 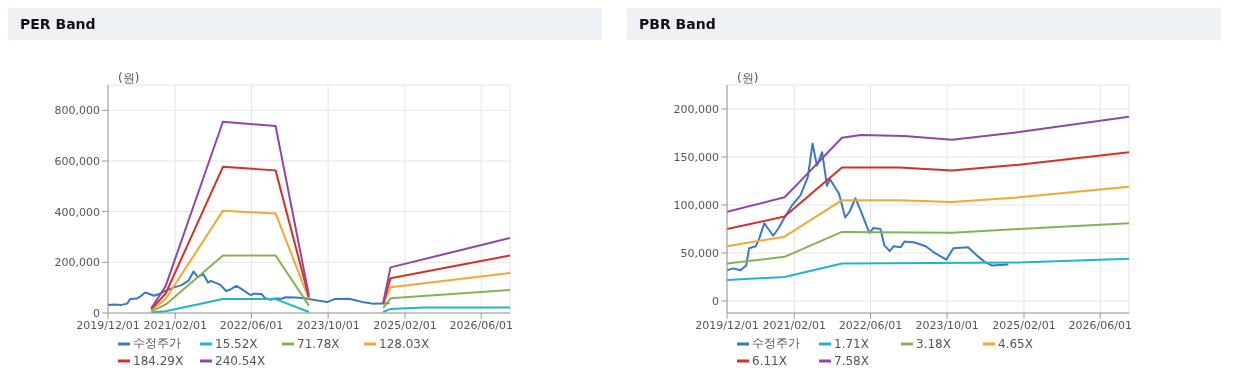 I want to click on y-tick-label: 600,000, so click(x=77, y=161).